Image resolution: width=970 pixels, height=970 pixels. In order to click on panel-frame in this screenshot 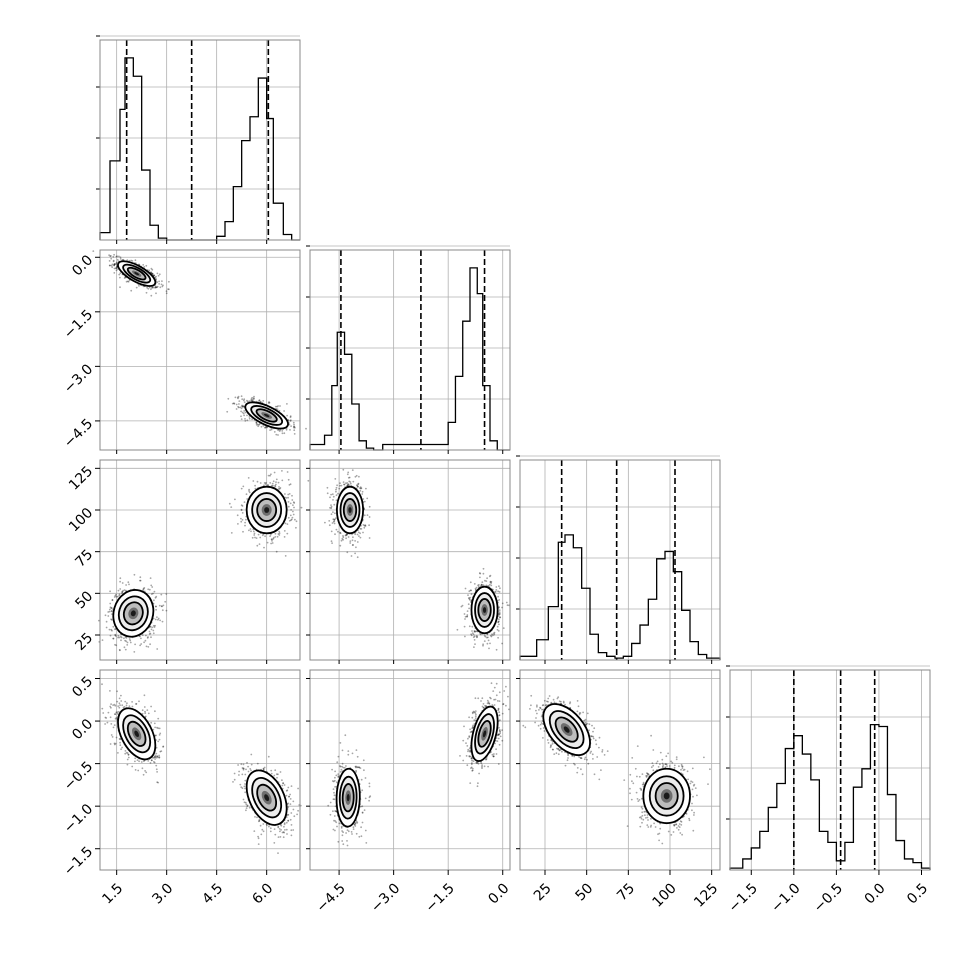, I will do `click(830, 770)`.